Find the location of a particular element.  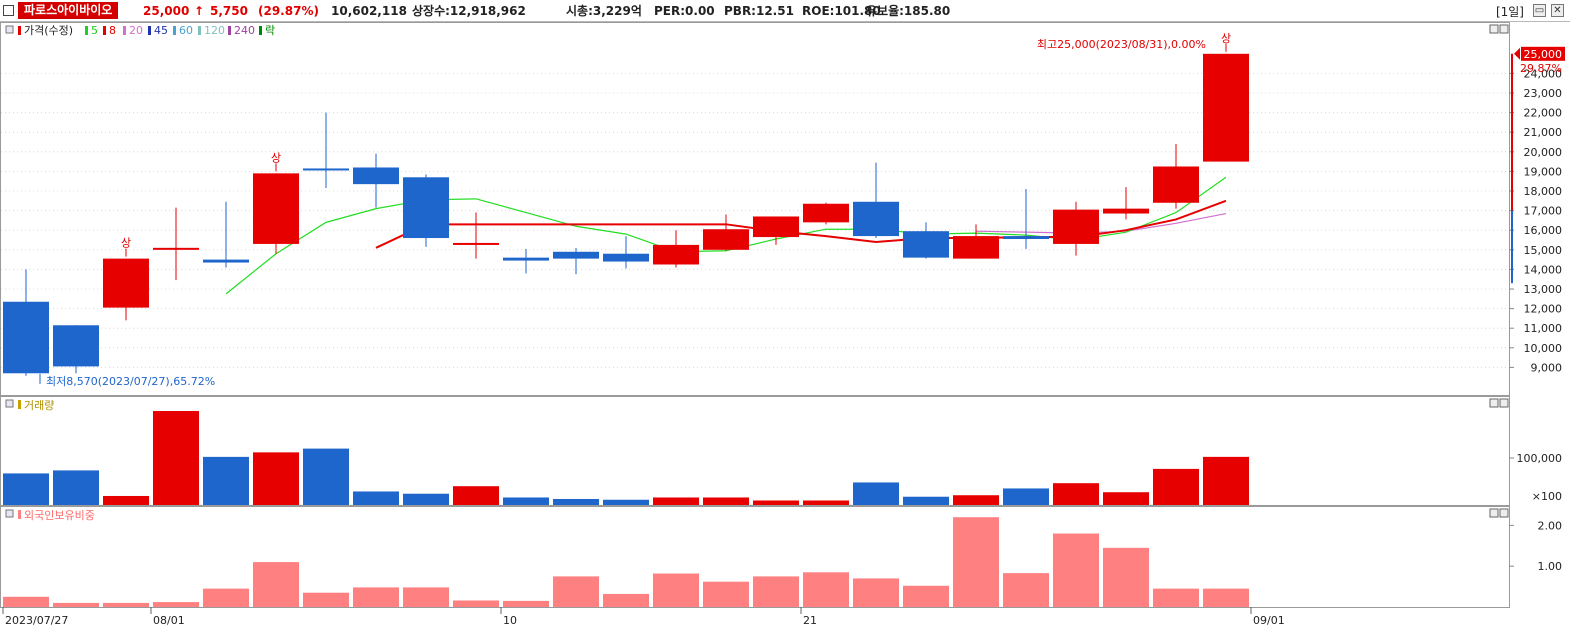

volume-bars: 100,000 ×100 is located at coordinates (782, 458).